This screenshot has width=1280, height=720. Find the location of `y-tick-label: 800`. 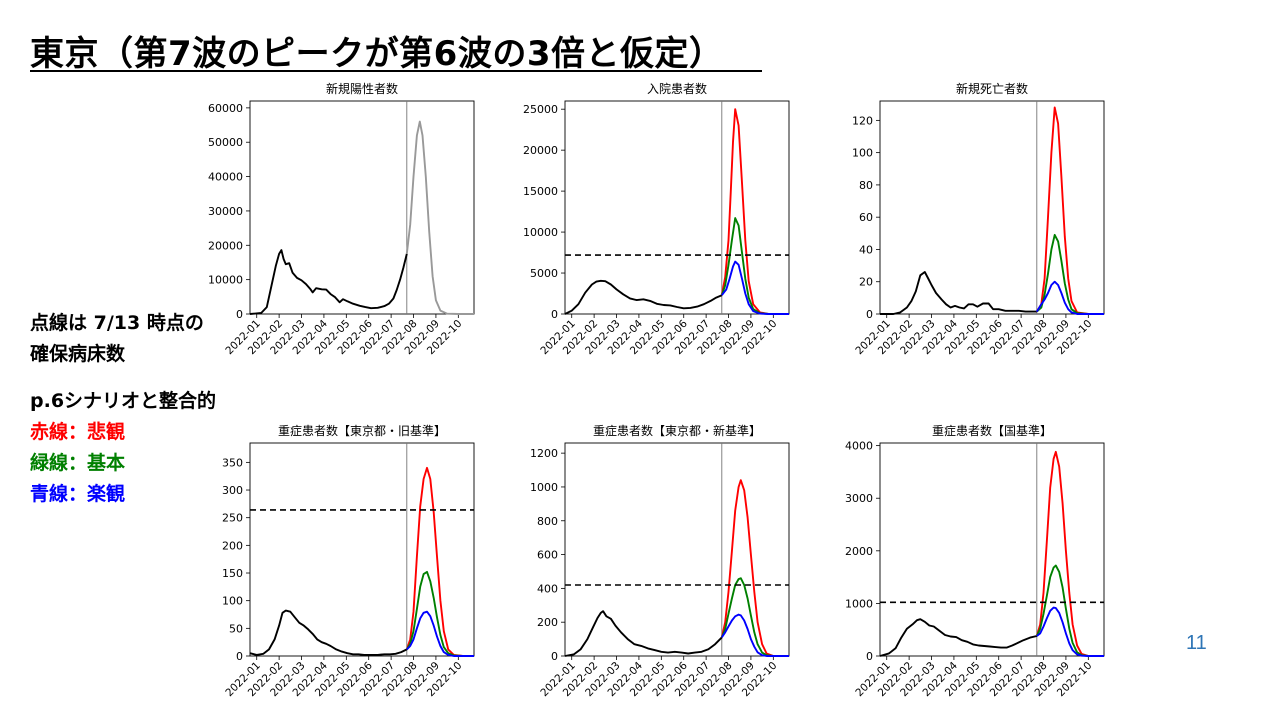

y-tick-label: 800 is located at coordinates (547, 521).